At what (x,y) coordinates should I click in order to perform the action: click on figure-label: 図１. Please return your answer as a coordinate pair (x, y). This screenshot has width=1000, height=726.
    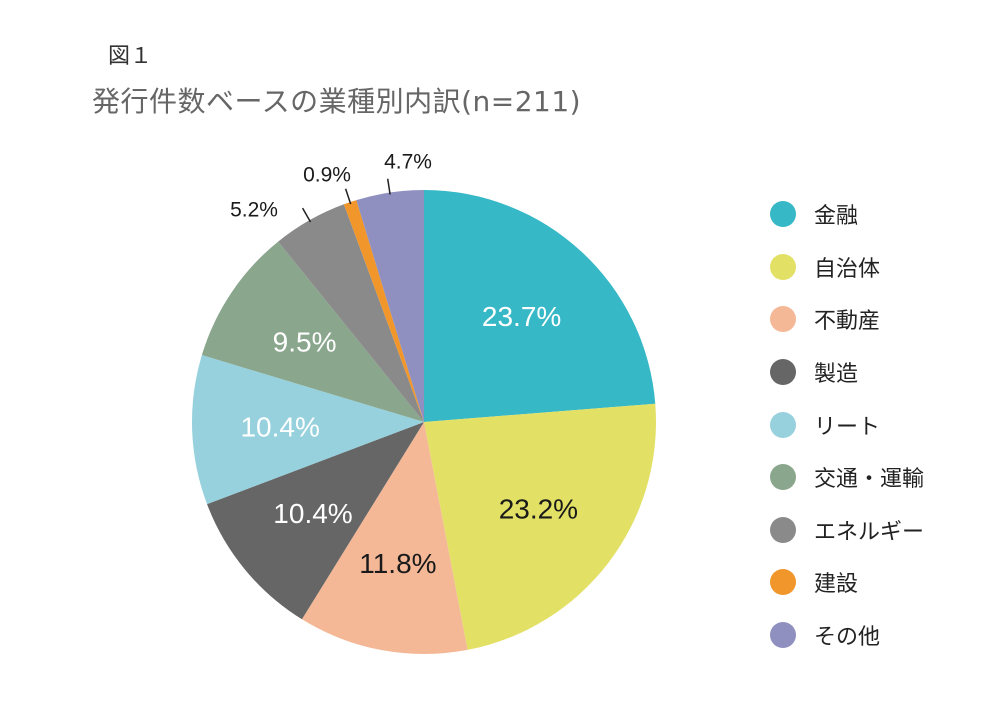
    Looking at the image, I should click on (130, 56).